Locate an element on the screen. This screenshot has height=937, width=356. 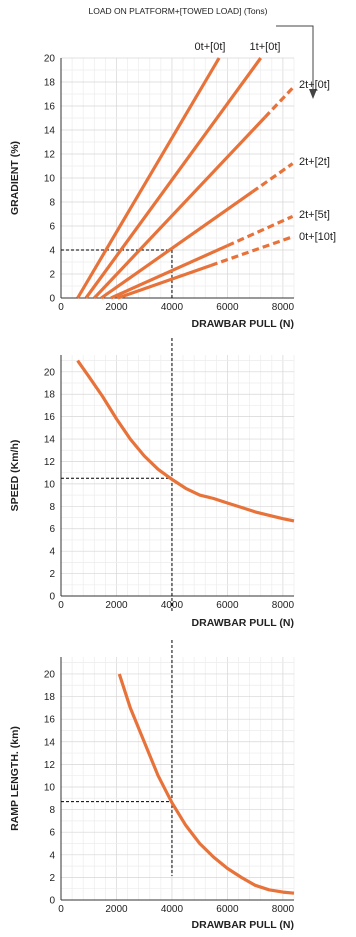
y-axis-label: RAMP LENGTH. (km) is located at coordinates (15, 778).